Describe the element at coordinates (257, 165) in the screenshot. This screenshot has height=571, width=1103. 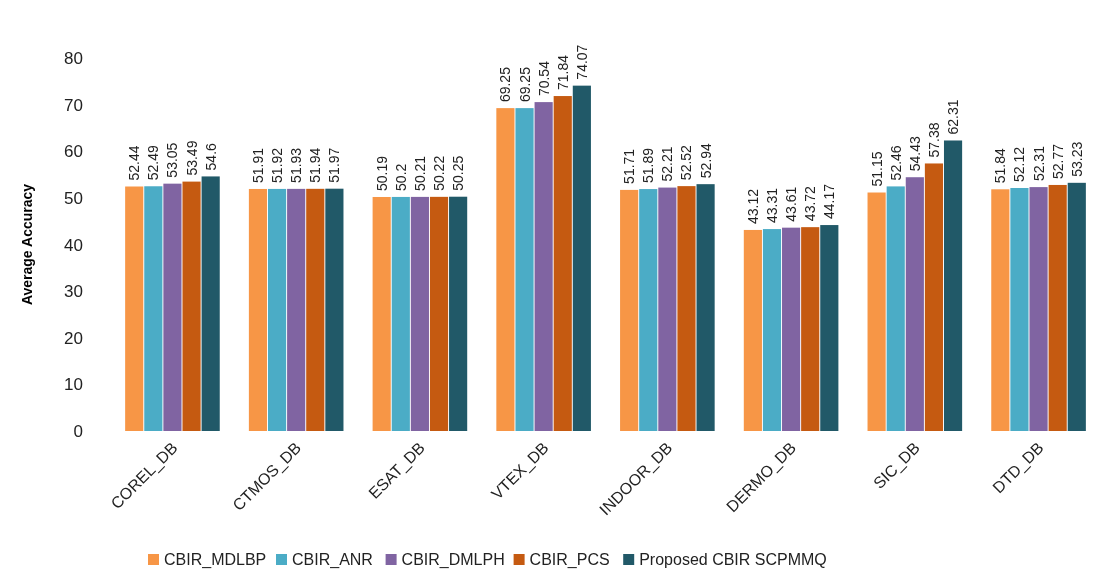
I see `data-label: 51.91` at that location.